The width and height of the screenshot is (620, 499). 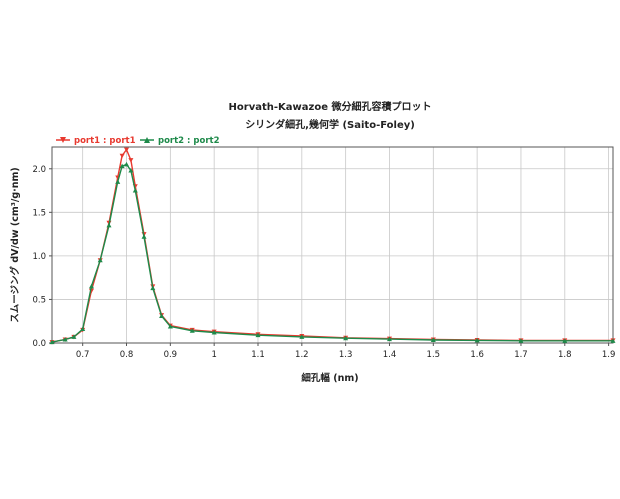 What do you see at coordinates (302, 355) in the screenshot?
I see `x-tick-label: 1.2` at bounding box center [302, 355].